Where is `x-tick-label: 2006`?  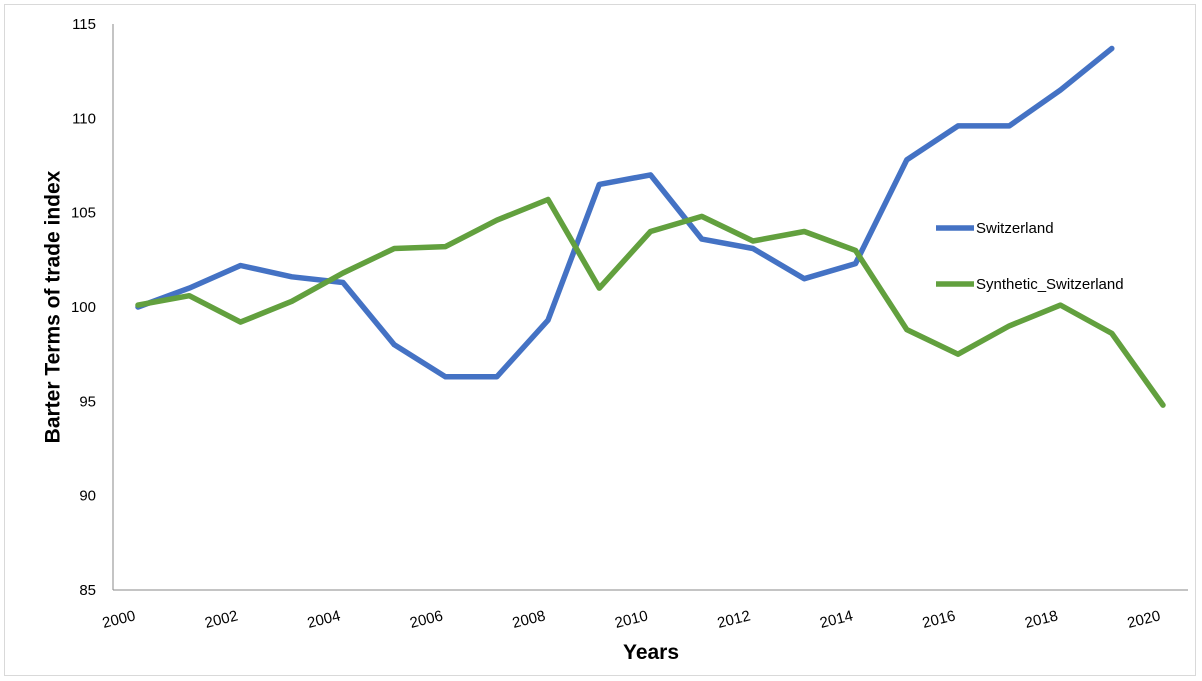
x-tick-label: 2006 is located at coordinates (426, 619).